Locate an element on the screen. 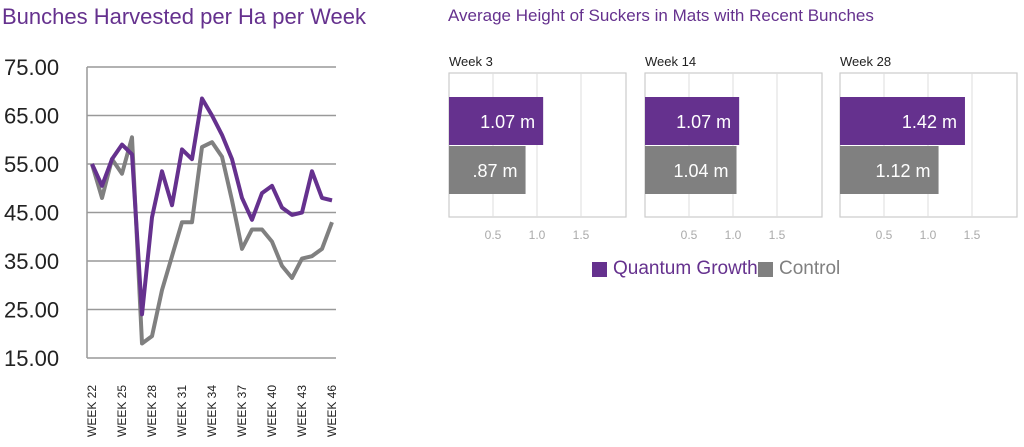 The image size is (1024, 447). legend-control: Control is located at coordinates (799, 269).